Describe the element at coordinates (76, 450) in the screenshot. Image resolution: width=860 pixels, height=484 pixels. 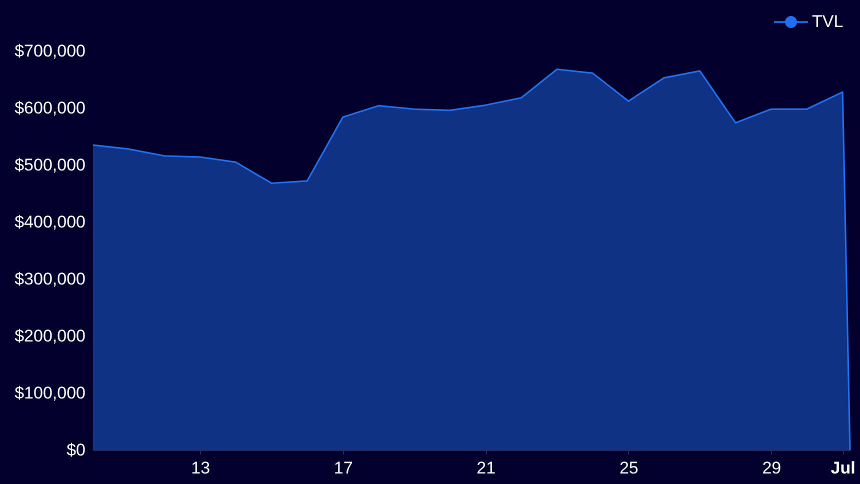
I see `y-tick-label: $0` at that location.